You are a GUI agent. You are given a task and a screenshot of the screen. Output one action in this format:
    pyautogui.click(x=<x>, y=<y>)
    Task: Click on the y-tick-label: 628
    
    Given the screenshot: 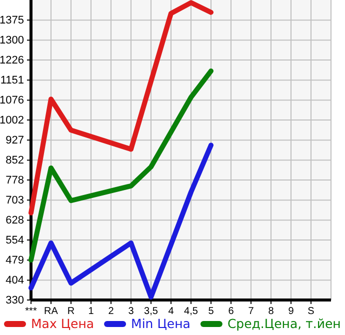 What is the action you would take?
    pyautogui.click(x=15, y=220)
    